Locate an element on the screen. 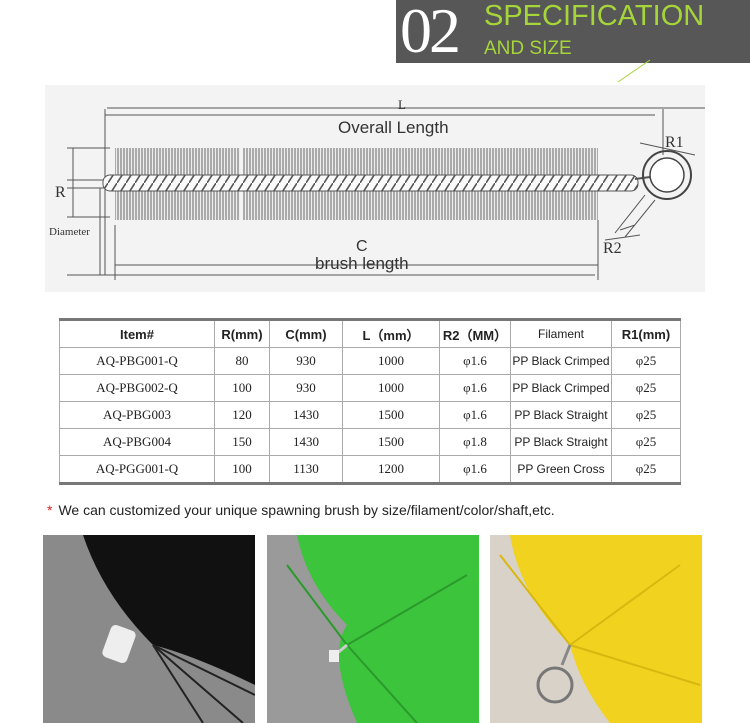 Image resolution: width=750 pixels, height=723 pixels. column-header: L（mm） is located at coordinates (391, 333).